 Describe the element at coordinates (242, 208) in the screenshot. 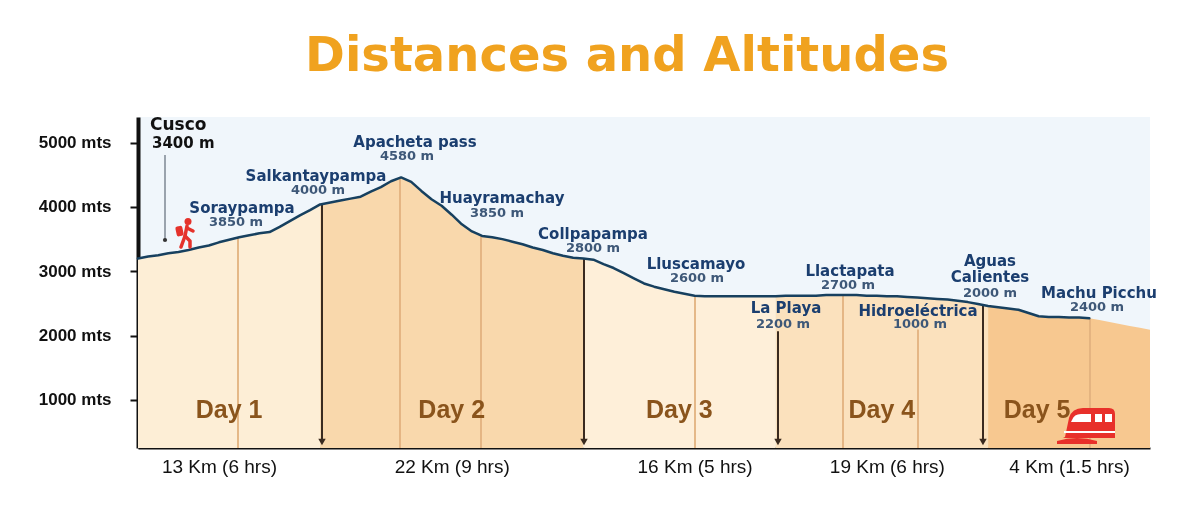

I see `annotation: Soraypampa` at that location.